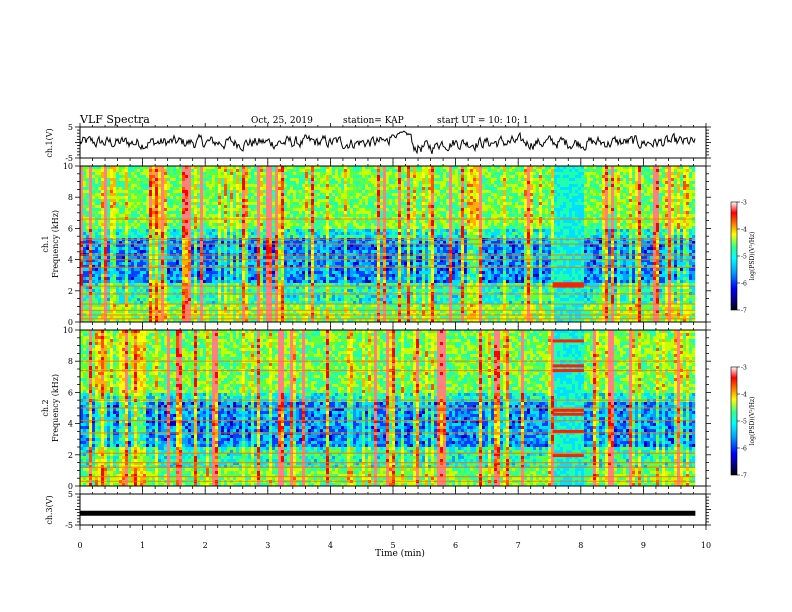 The height and width of the screenshot is (612, 792). I want to click on ch2-colorbar: -3 -4 -5 -6 -7 log(PSD)(V²/Hz), so click(743, 422).